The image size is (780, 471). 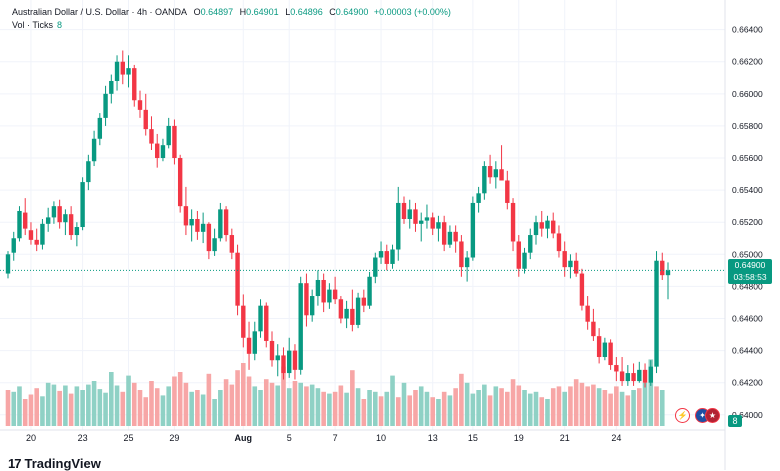 I want to click on time-tick-label: 10, so click(x=381, y=438).